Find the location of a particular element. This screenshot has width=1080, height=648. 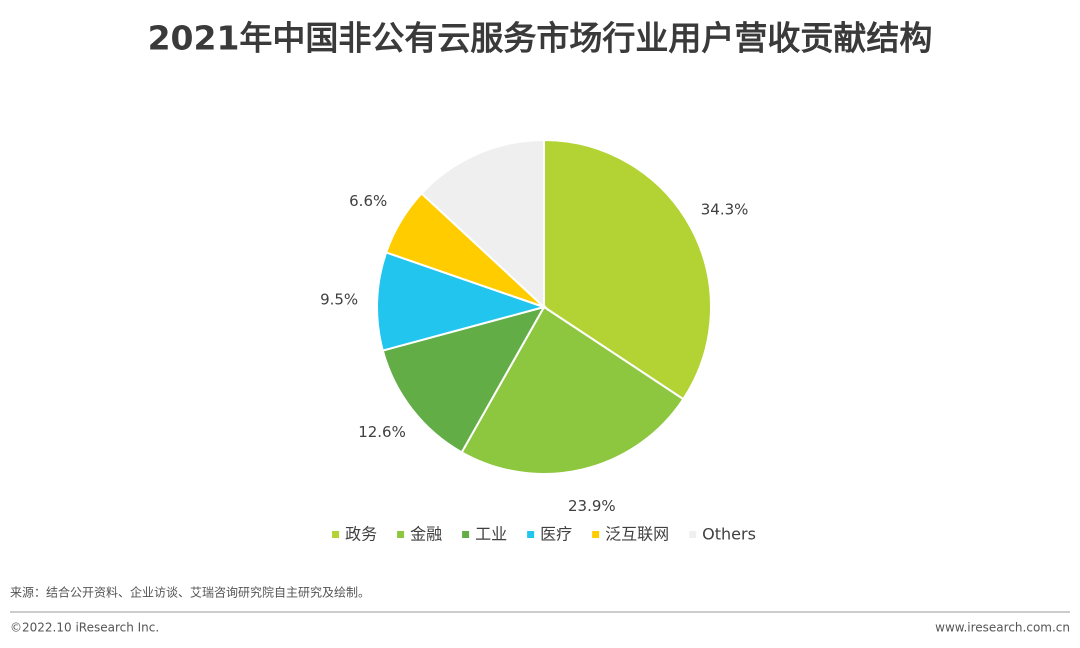

legend-label: Others is located at coordinates (729, 534).